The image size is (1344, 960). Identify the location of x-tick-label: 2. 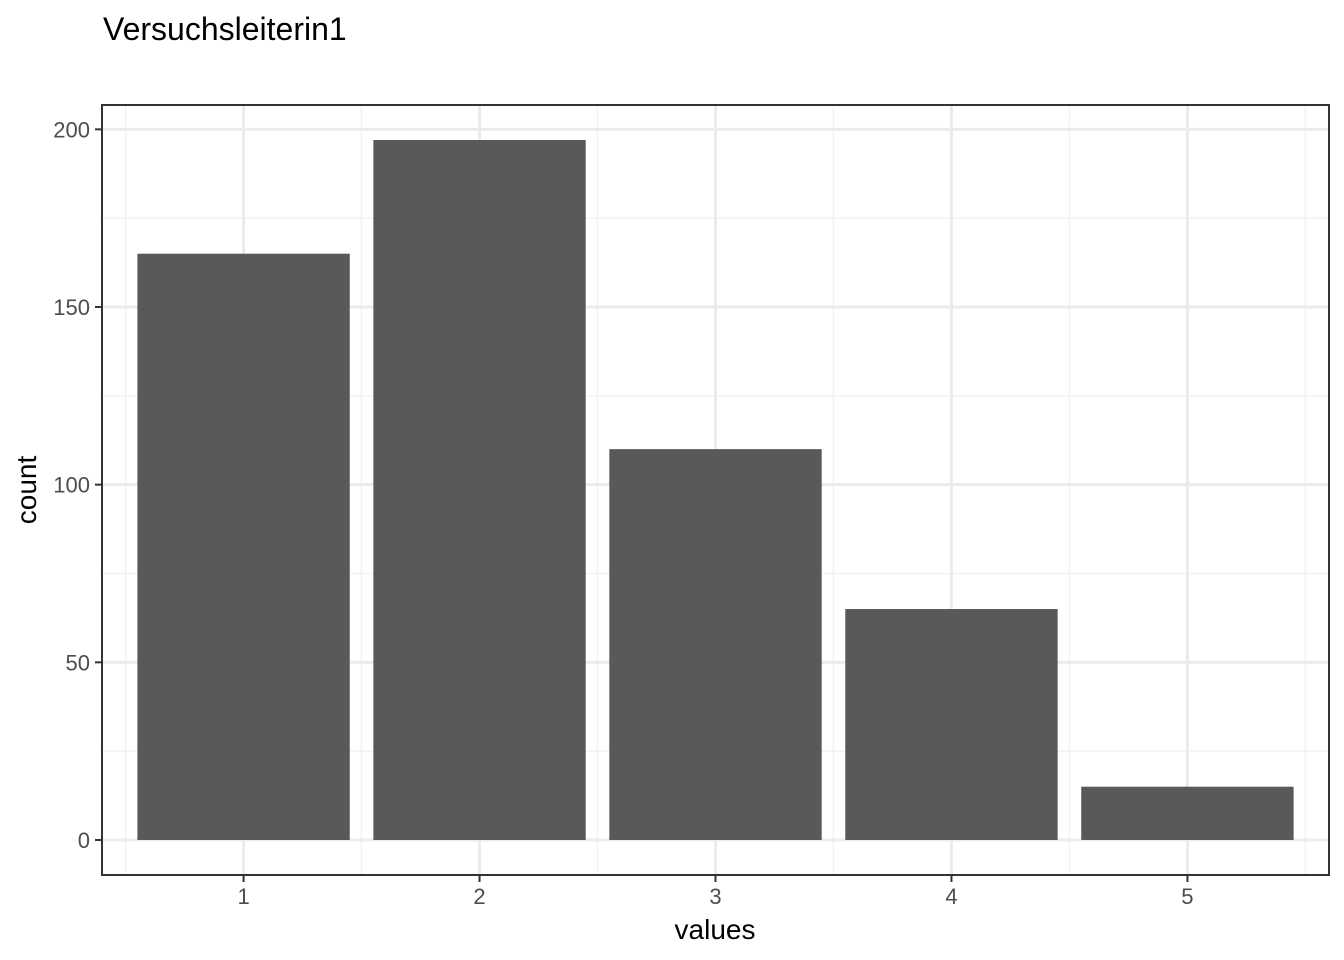
(479, 896).